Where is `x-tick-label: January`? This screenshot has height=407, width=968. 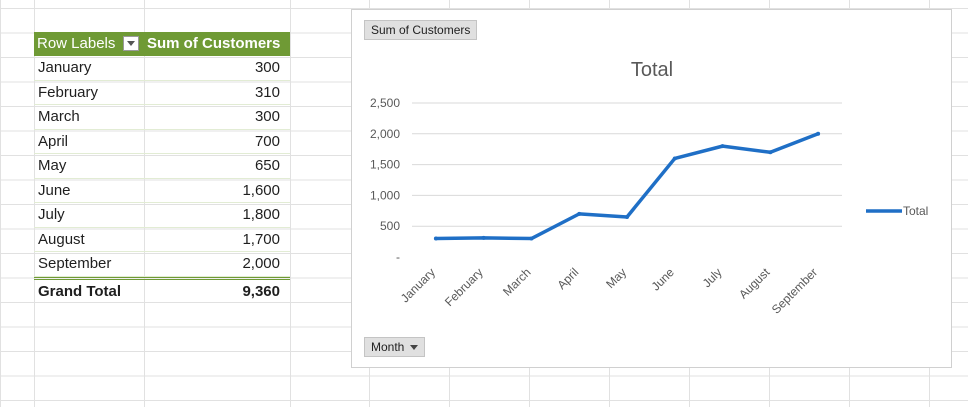 x-tick-label: January is located at coordinates (418, 285).